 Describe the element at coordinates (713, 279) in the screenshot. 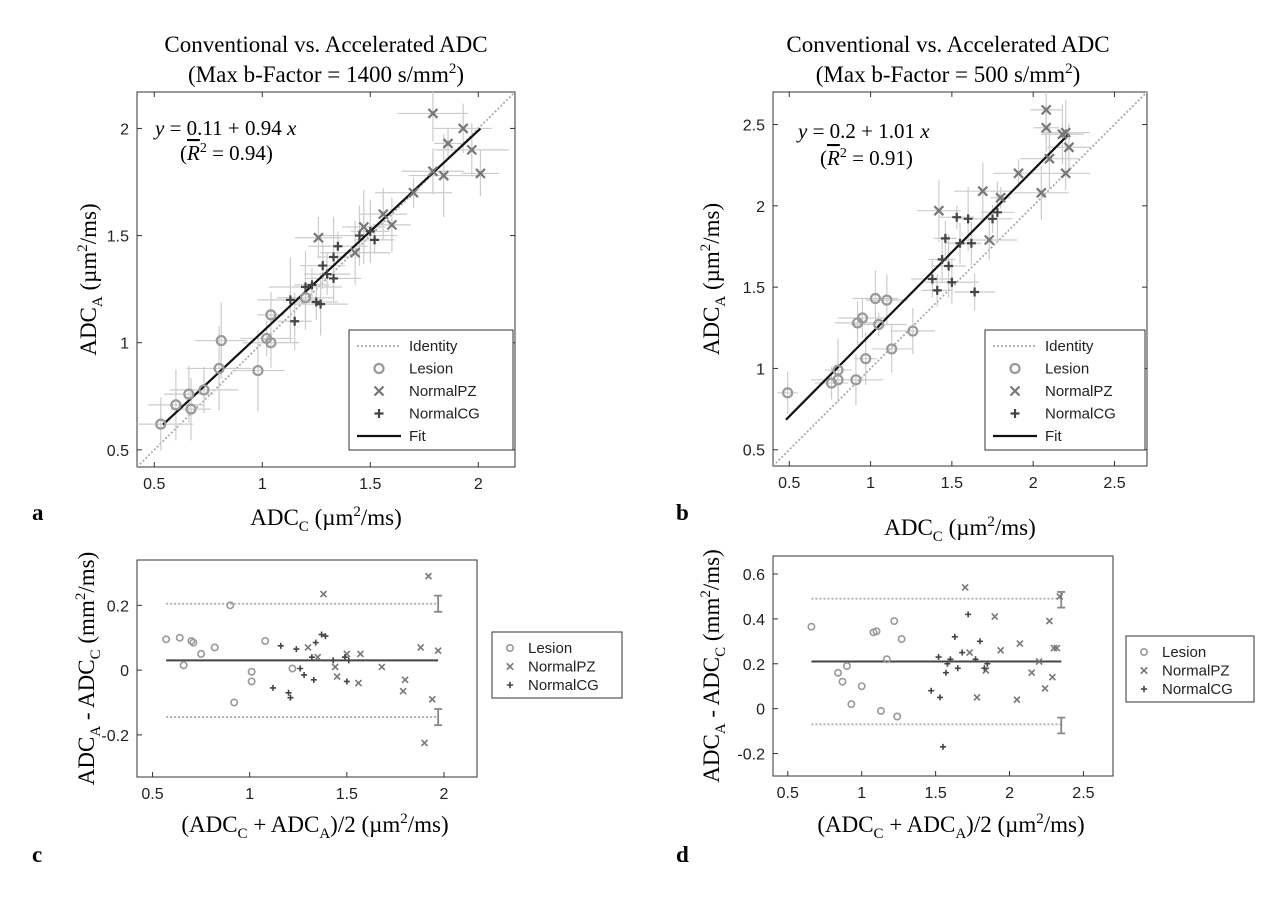

I see `y-axis-label: ADCA (µm2/ms)` at that location.